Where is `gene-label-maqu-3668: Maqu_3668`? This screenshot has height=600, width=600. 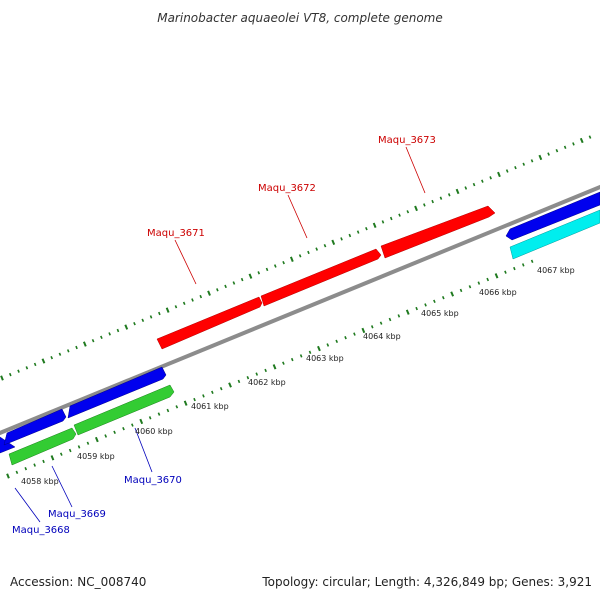 gene-label-maqu-3668: Maqu_3668 is located at coordinates (41, 530).